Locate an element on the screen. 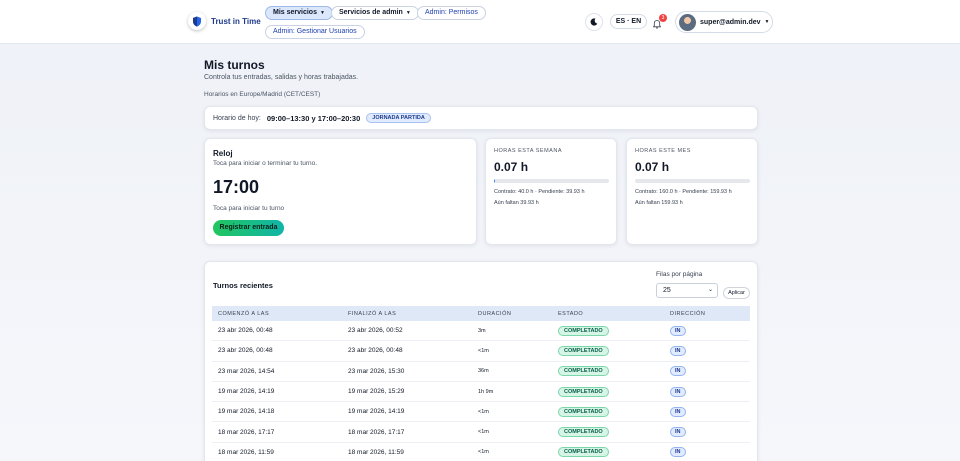 The height and width of the screenshot is (461, 960). rows-per-page-label: Filas por página is located at coordinates (679, 274).